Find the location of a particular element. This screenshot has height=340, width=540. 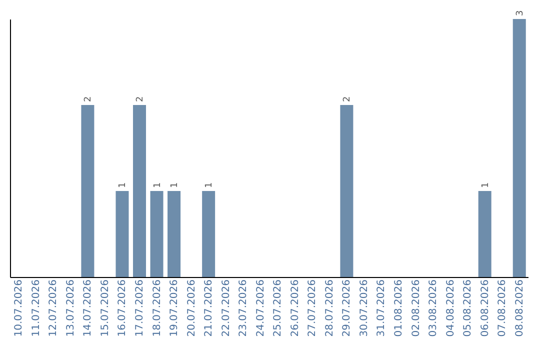

x-tick-label: 05.08.2026 is located at coordinates (468, 308).